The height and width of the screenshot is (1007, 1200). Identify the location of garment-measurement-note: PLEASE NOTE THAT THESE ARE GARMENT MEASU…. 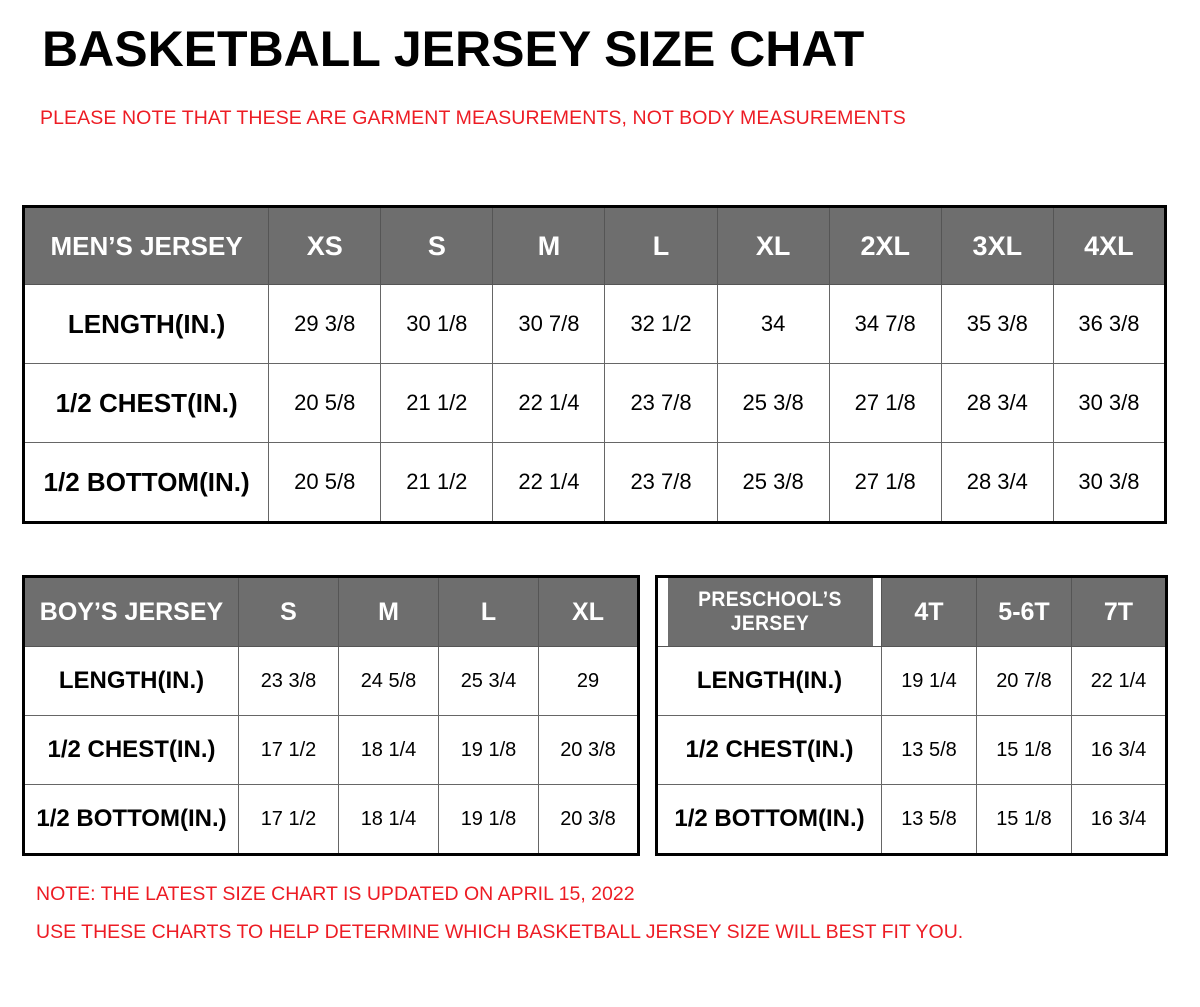
(473, 118).